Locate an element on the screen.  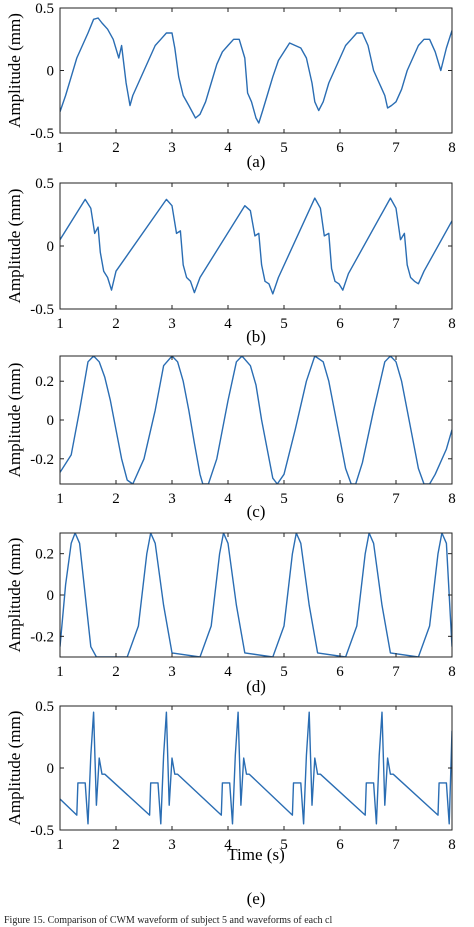
panel-label: (b) is located at coordinates (256, 336).